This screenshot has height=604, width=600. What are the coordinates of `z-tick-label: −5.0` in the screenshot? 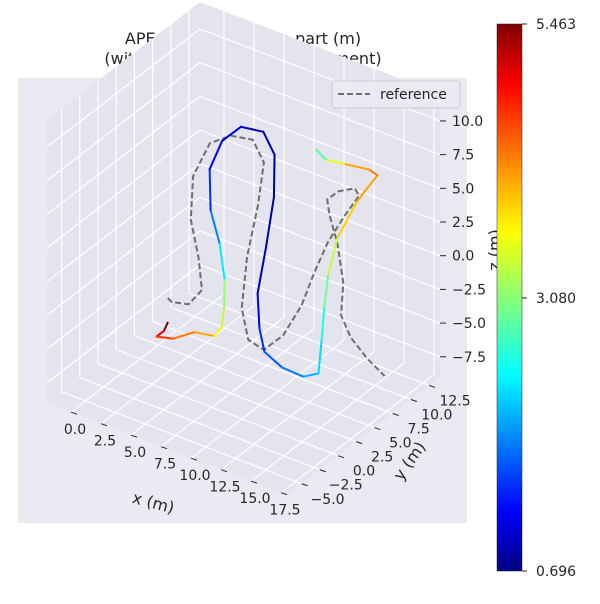 It's located at (469, 324).